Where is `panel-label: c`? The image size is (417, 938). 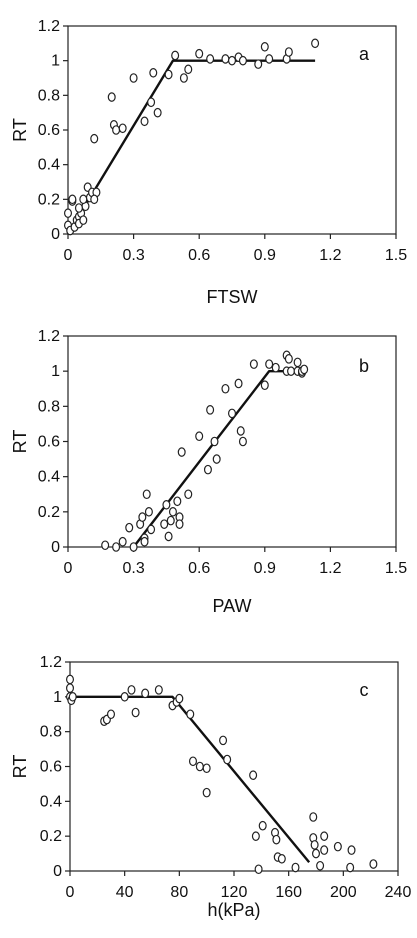 panel-label: c is located at coordinates (364, 690).